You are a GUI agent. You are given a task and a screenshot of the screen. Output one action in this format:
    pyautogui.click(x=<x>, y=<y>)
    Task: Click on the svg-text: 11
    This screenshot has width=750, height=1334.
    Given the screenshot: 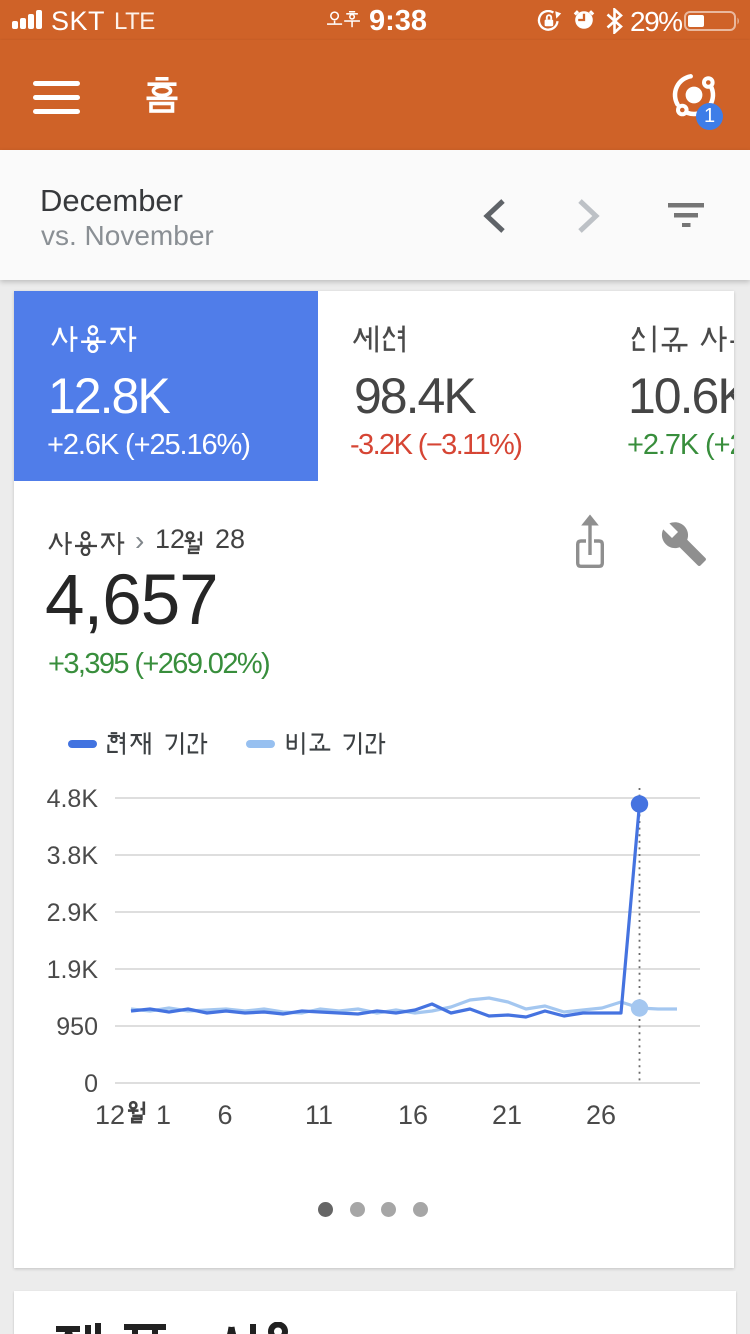 What is the action you would take?
    pyautogui.click(x=319, y=1115)
    